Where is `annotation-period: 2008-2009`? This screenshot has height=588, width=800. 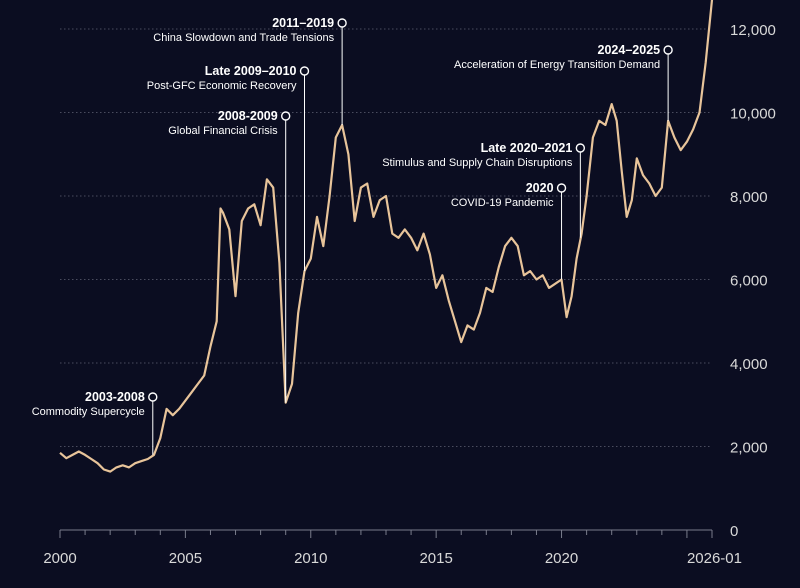
annotation-period: 2008-2009 is located at coordinates (248, 116).